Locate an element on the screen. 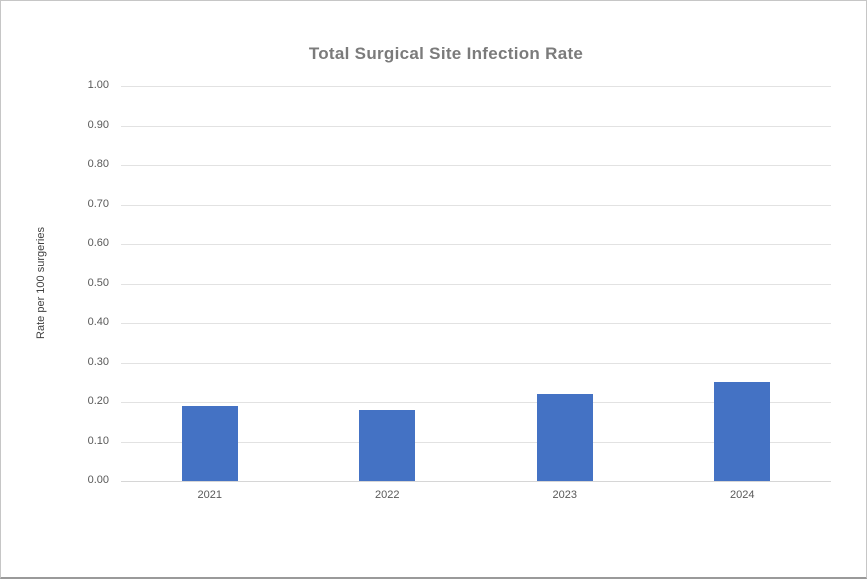  x-tick-label: 2023 is located at coordinates (564, 495).